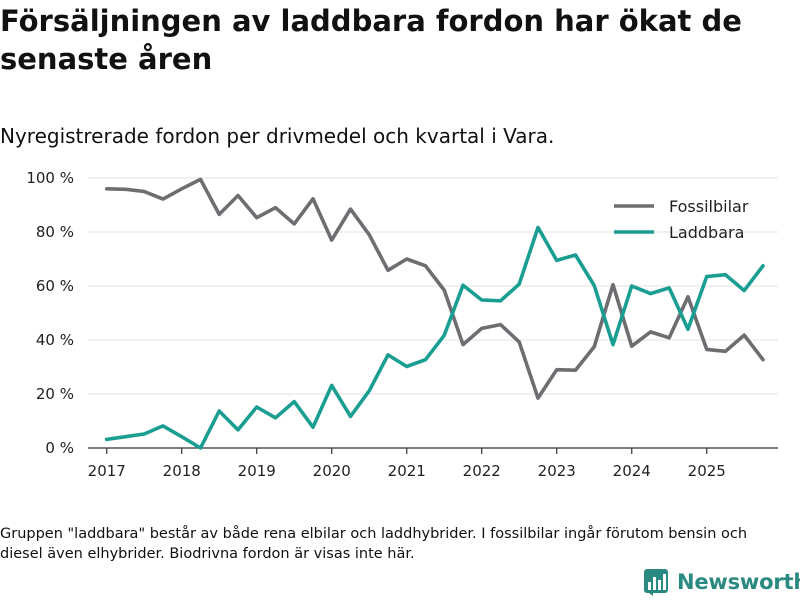 Image resolution: width=800 pixels, height=600 pixels. What do you see at coordinates (55, 394) in the screenshot?
I see `y-tick-label: 20 %` at bounding box center [55, 394].